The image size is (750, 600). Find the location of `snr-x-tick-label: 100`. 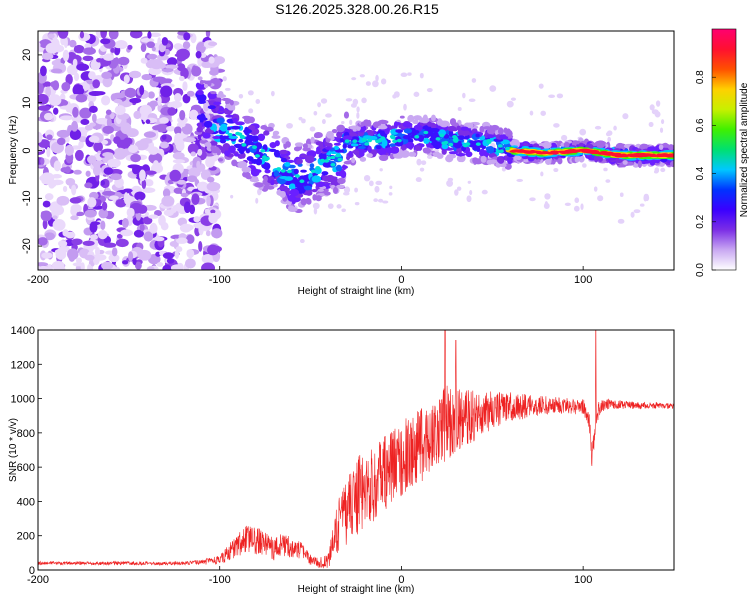

snr-x-tick-label: 100 is located at coordinates (583, 580).